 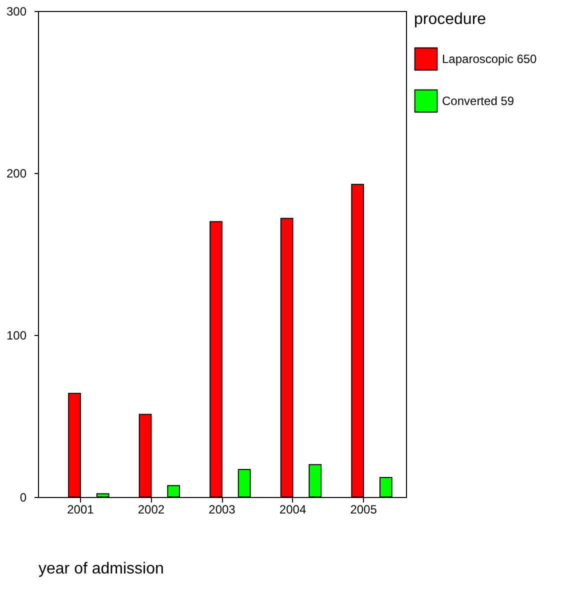 What do you see at coordinates (478, 101) in the screenshot?
I see `legend-label: Converted 59` at bounding box center [478, 101].